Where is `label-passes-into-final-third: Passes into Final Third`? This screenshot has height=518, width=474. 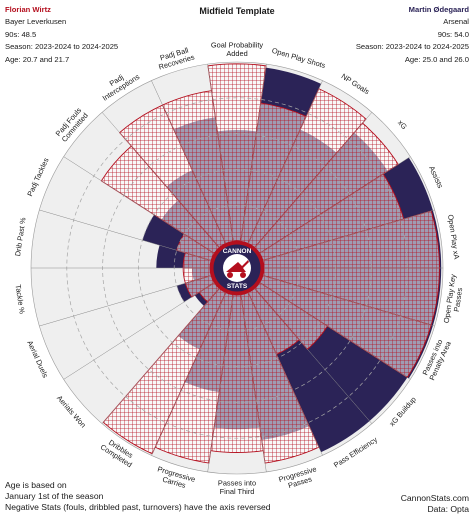 label-passes-into-final-third: Passes into Final Third is located at coordinates (237, 486).